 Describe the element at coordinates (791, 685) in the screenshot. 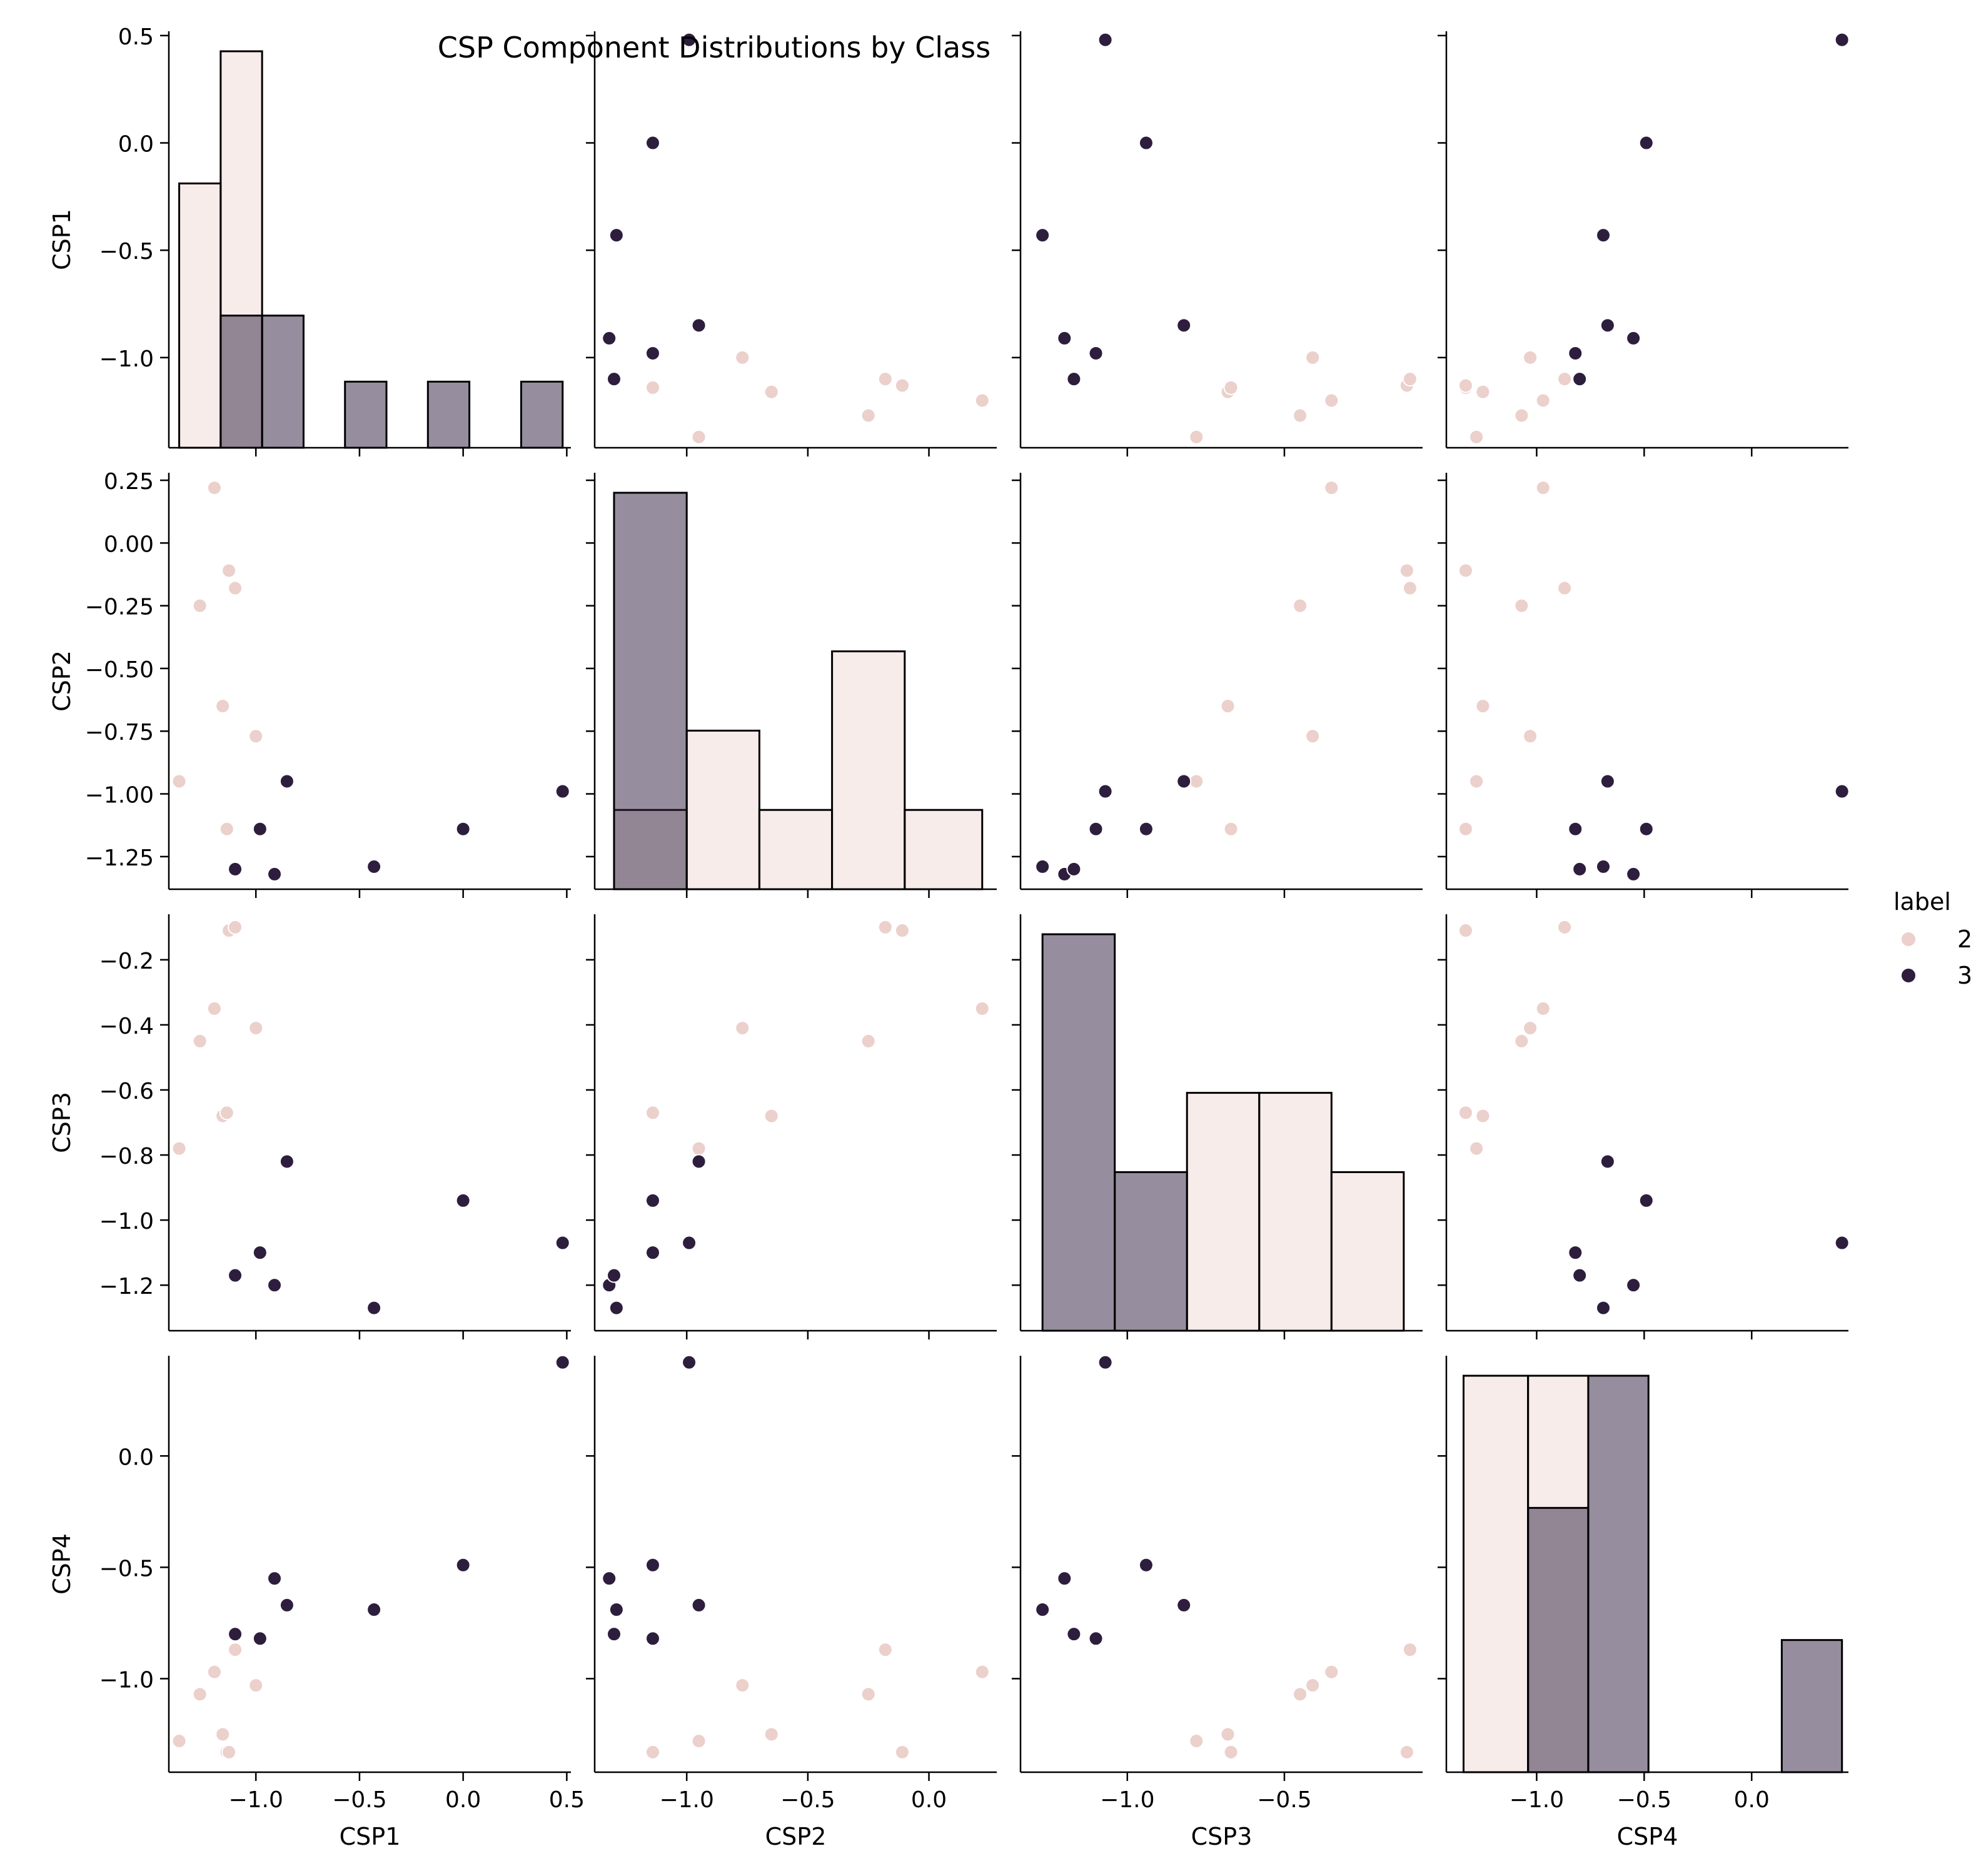

I see `panel-csp2-vs-csp2` at that location.